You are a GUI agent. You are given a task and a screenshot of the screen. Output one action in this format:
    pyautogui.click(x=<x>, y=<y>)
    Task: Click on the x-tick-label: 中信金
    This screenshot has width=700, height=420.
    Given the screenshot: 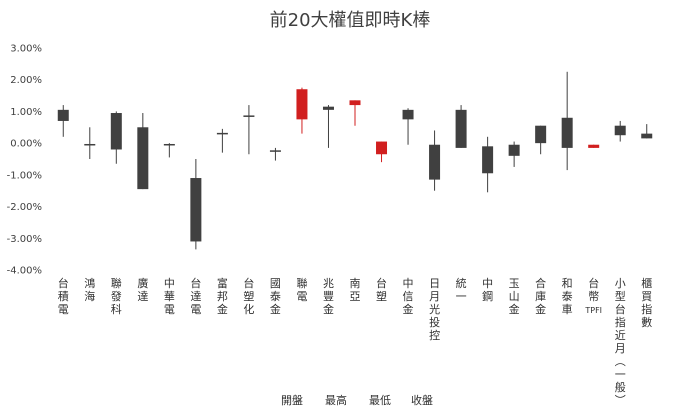 What is the action you would take?
    pyautogui.click(x=408, y=296)
    